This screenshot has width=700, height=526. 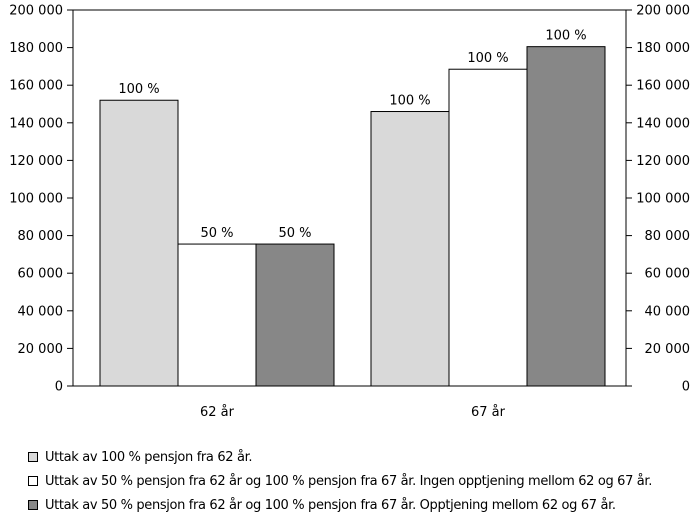 What do you see at coordinates (41, 349) in the screenshot?
I see `y-tick-label-left: 20 000` at bounding box center [41, 349].